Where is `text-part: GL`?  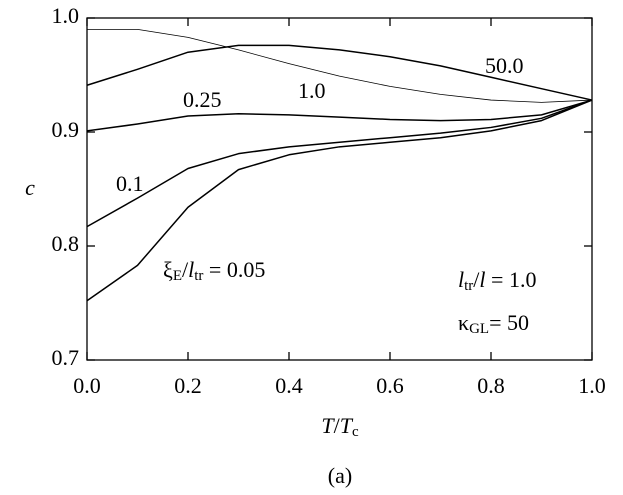 text-part: GL is located at coordinates (479, 329).